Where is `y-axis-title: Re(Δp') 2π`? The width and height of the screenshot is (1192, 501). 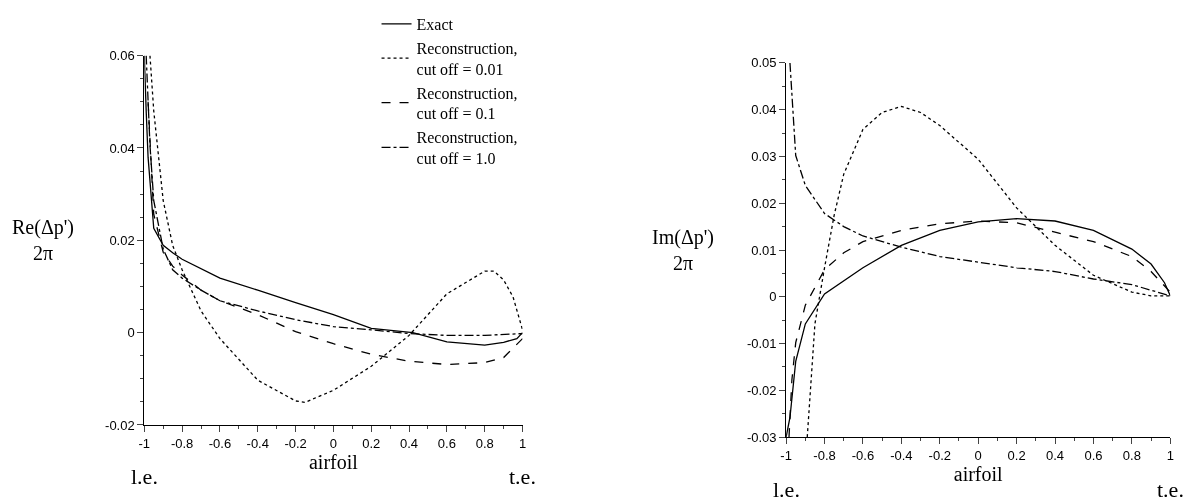 y-axis-title: Re(Δp') 2π is located at coordinates (43, 240).